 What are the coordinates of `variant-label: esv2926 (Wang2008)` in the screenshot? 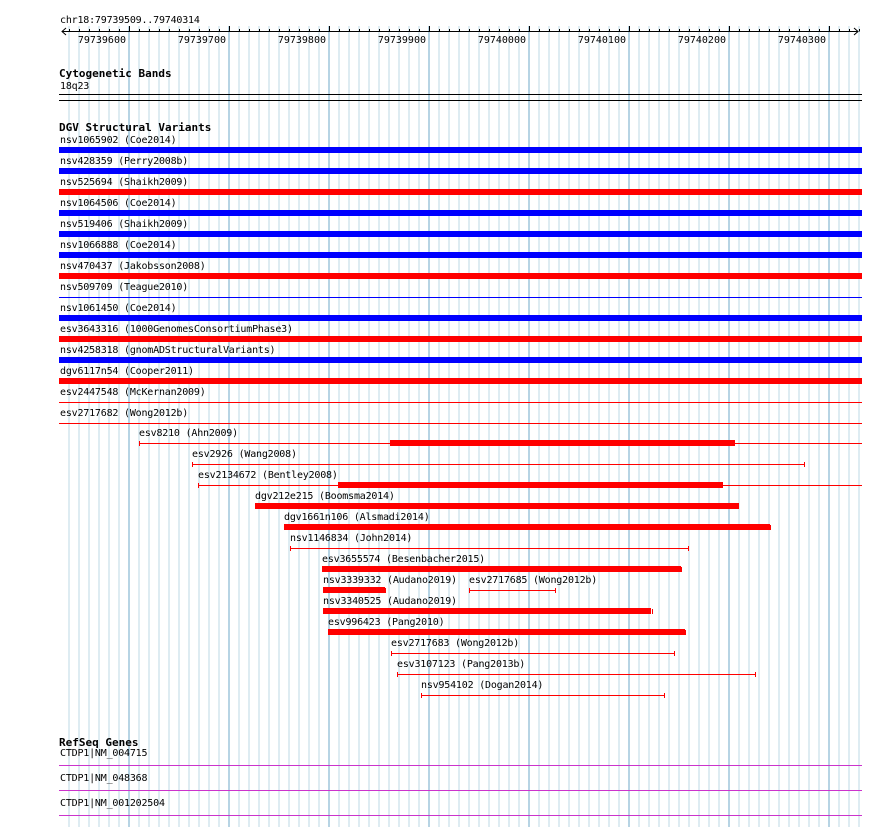 It's located at (244, 454).